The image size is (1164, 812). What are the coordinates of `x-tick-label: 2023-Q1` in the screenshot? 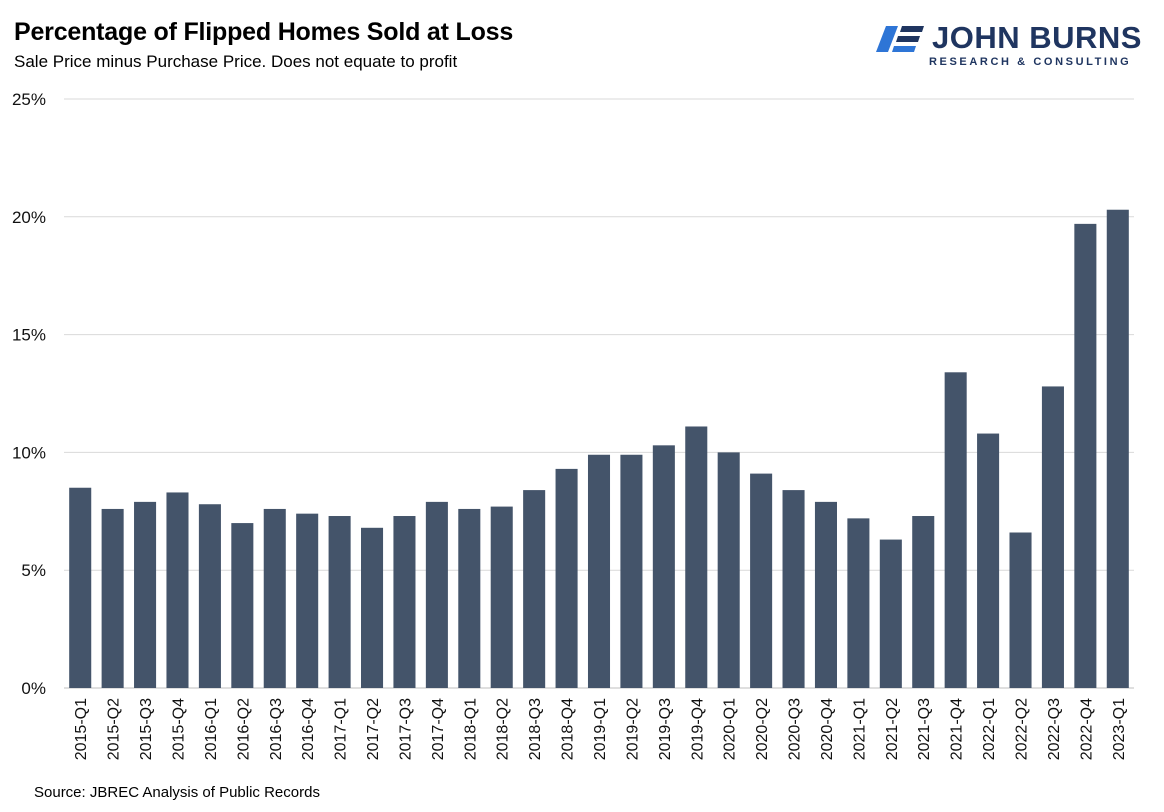 It's located at (1119, 729).